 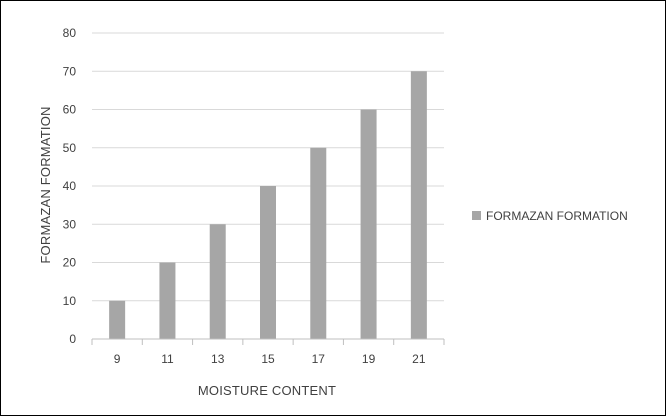 I want to click on y-tick-label: 40, so click(x=70, y=186).